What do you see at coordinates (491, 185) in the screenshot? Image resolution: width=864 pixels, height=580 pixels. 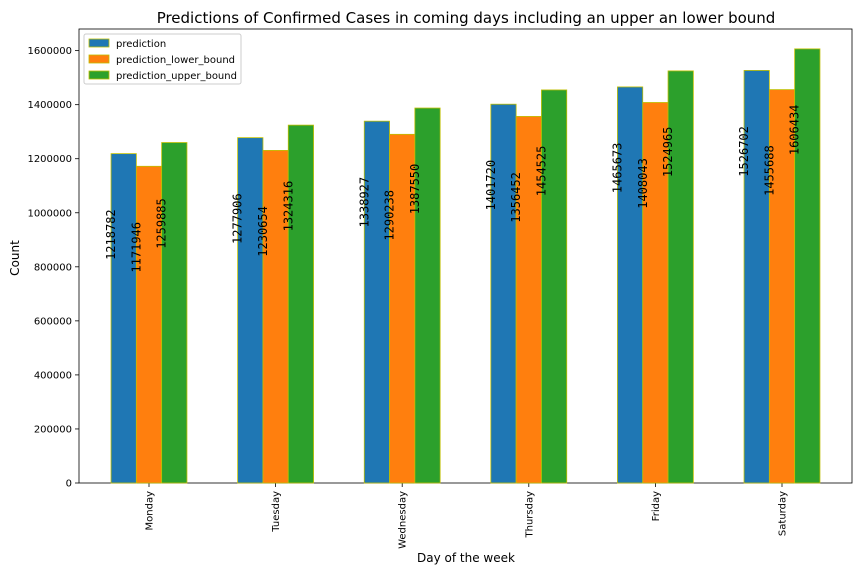 I see `bar-value-label: 1401720` at bounding box center [491, 185].